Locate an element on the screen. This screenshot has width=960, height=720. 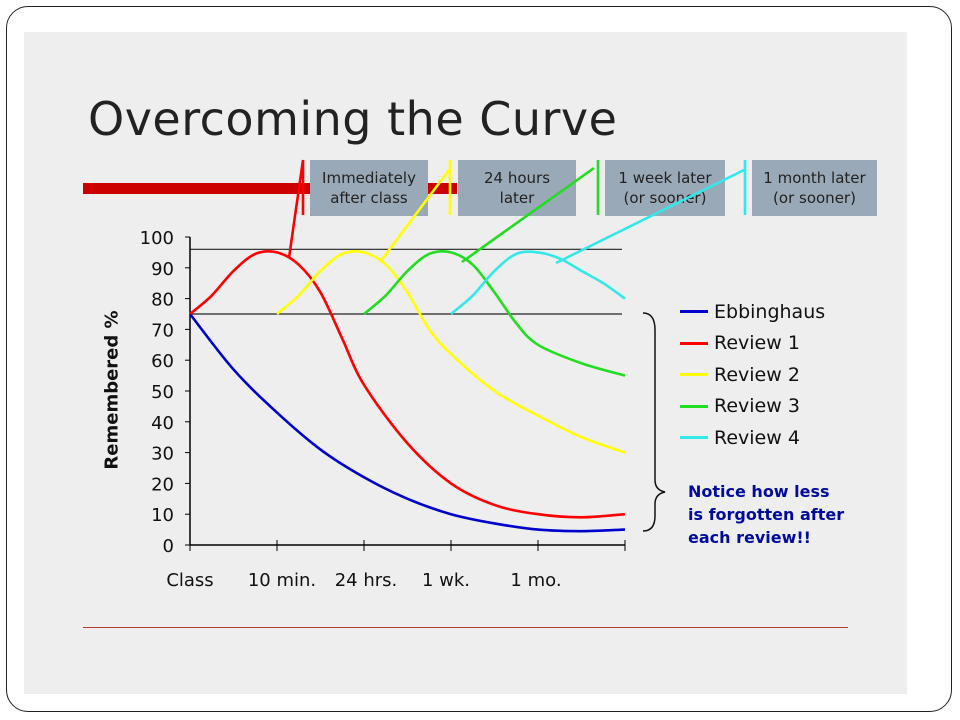
legend-label: Review 2 is located at coordinates (757, 374).